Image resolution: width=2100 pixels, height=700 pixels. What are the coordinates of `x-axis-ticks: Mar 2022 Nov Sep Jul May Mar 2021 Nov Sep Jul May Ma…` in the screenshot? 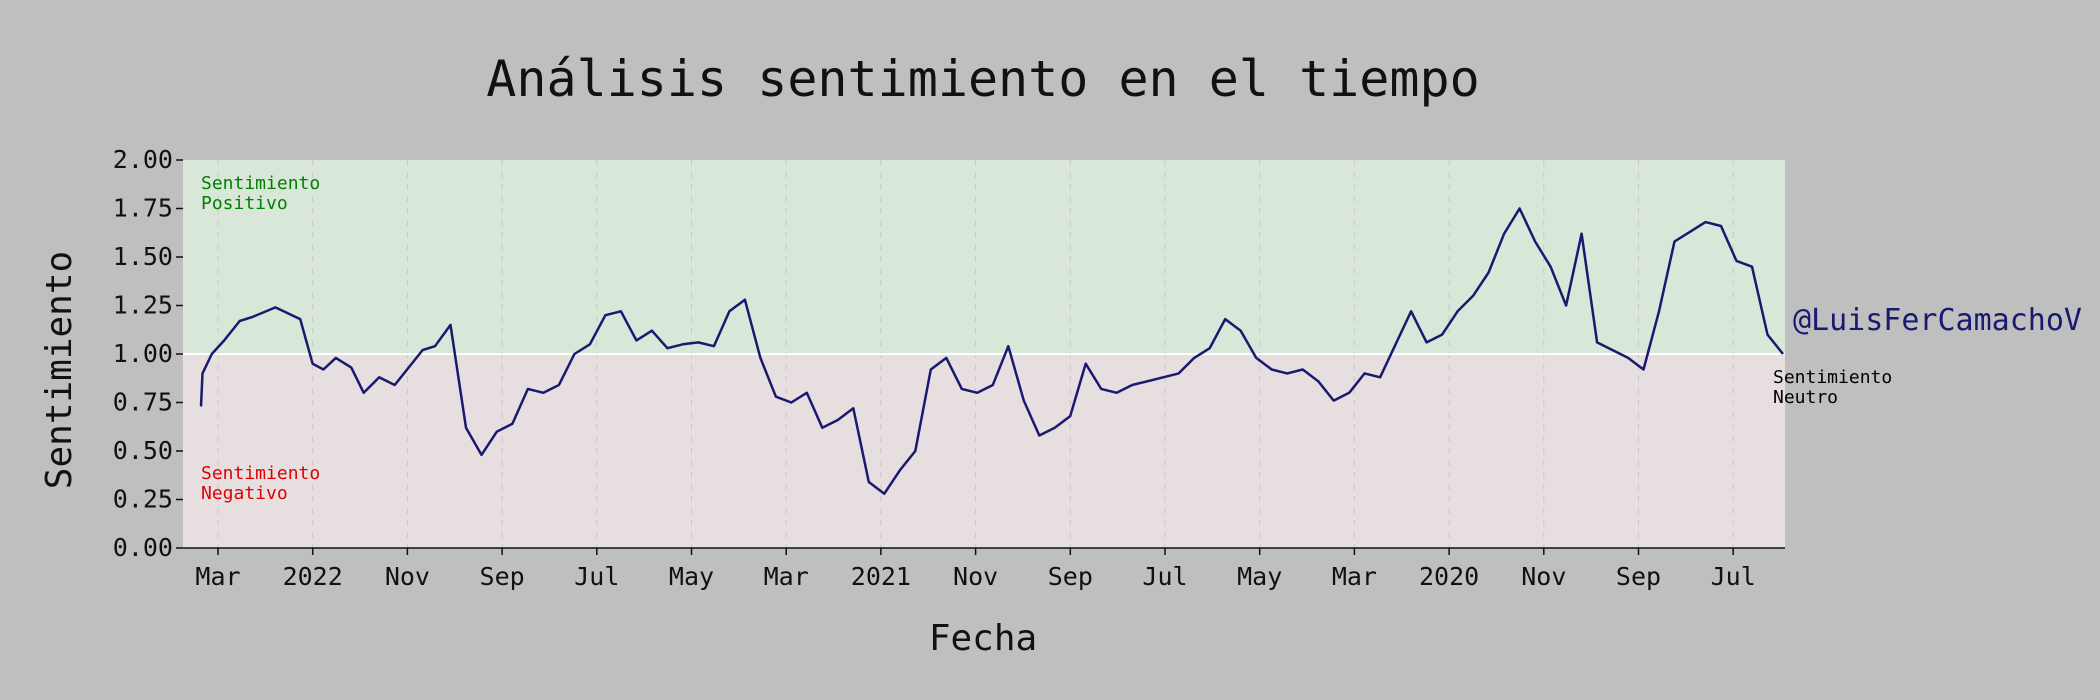 It's located at (975, 569).